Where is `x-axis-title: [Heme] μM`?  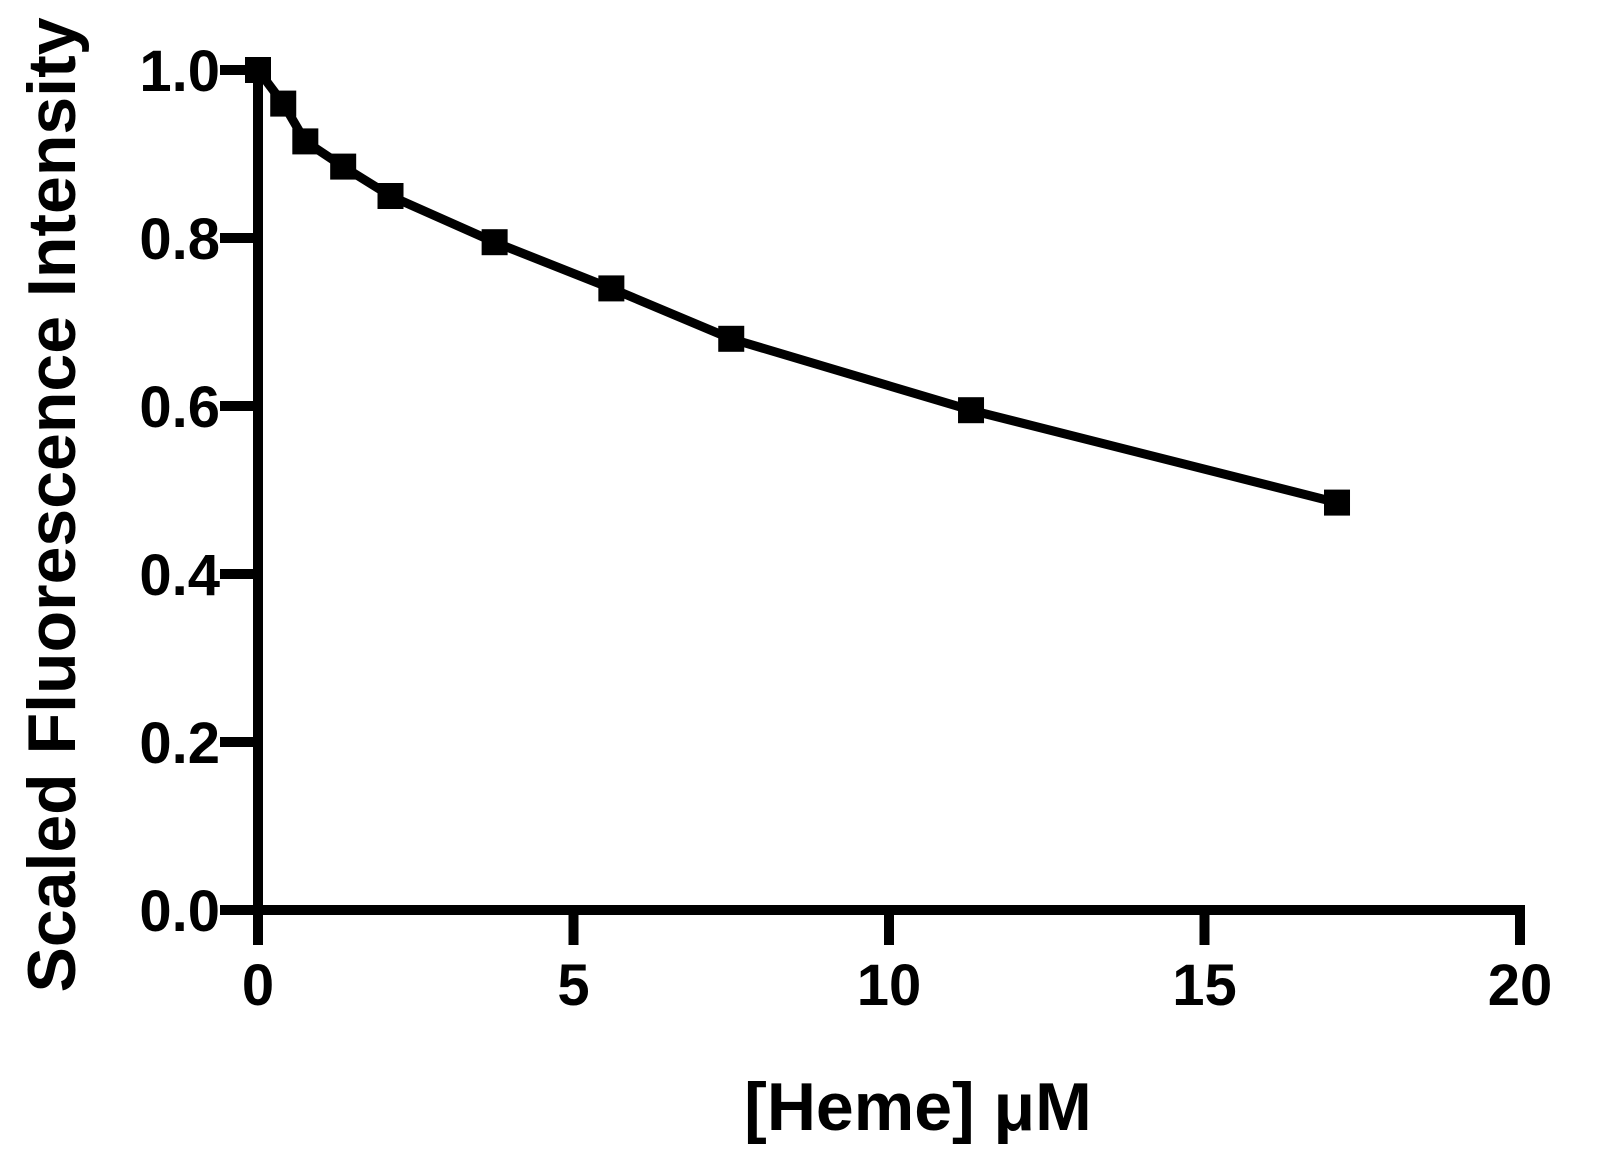 x-axis-title: [Heme] μM is located at coordinates (918, 1107).